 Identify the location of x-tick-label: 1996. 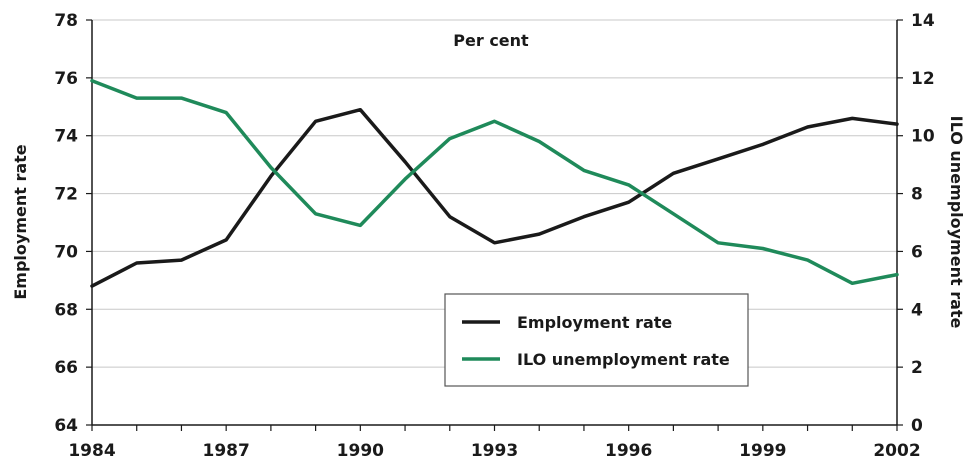
(628, 451).